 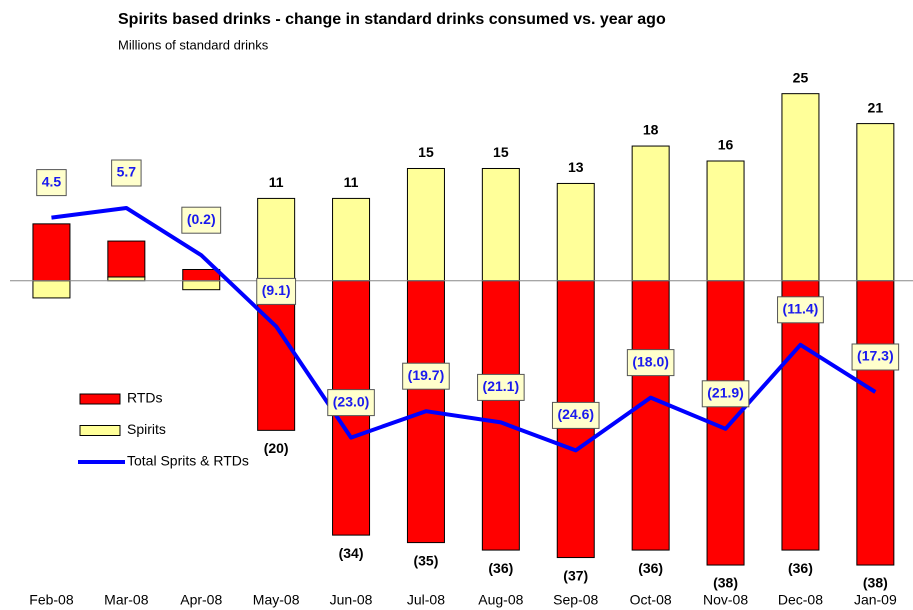 I want to click on data-label: (18.0), so click(x=650, y=361).